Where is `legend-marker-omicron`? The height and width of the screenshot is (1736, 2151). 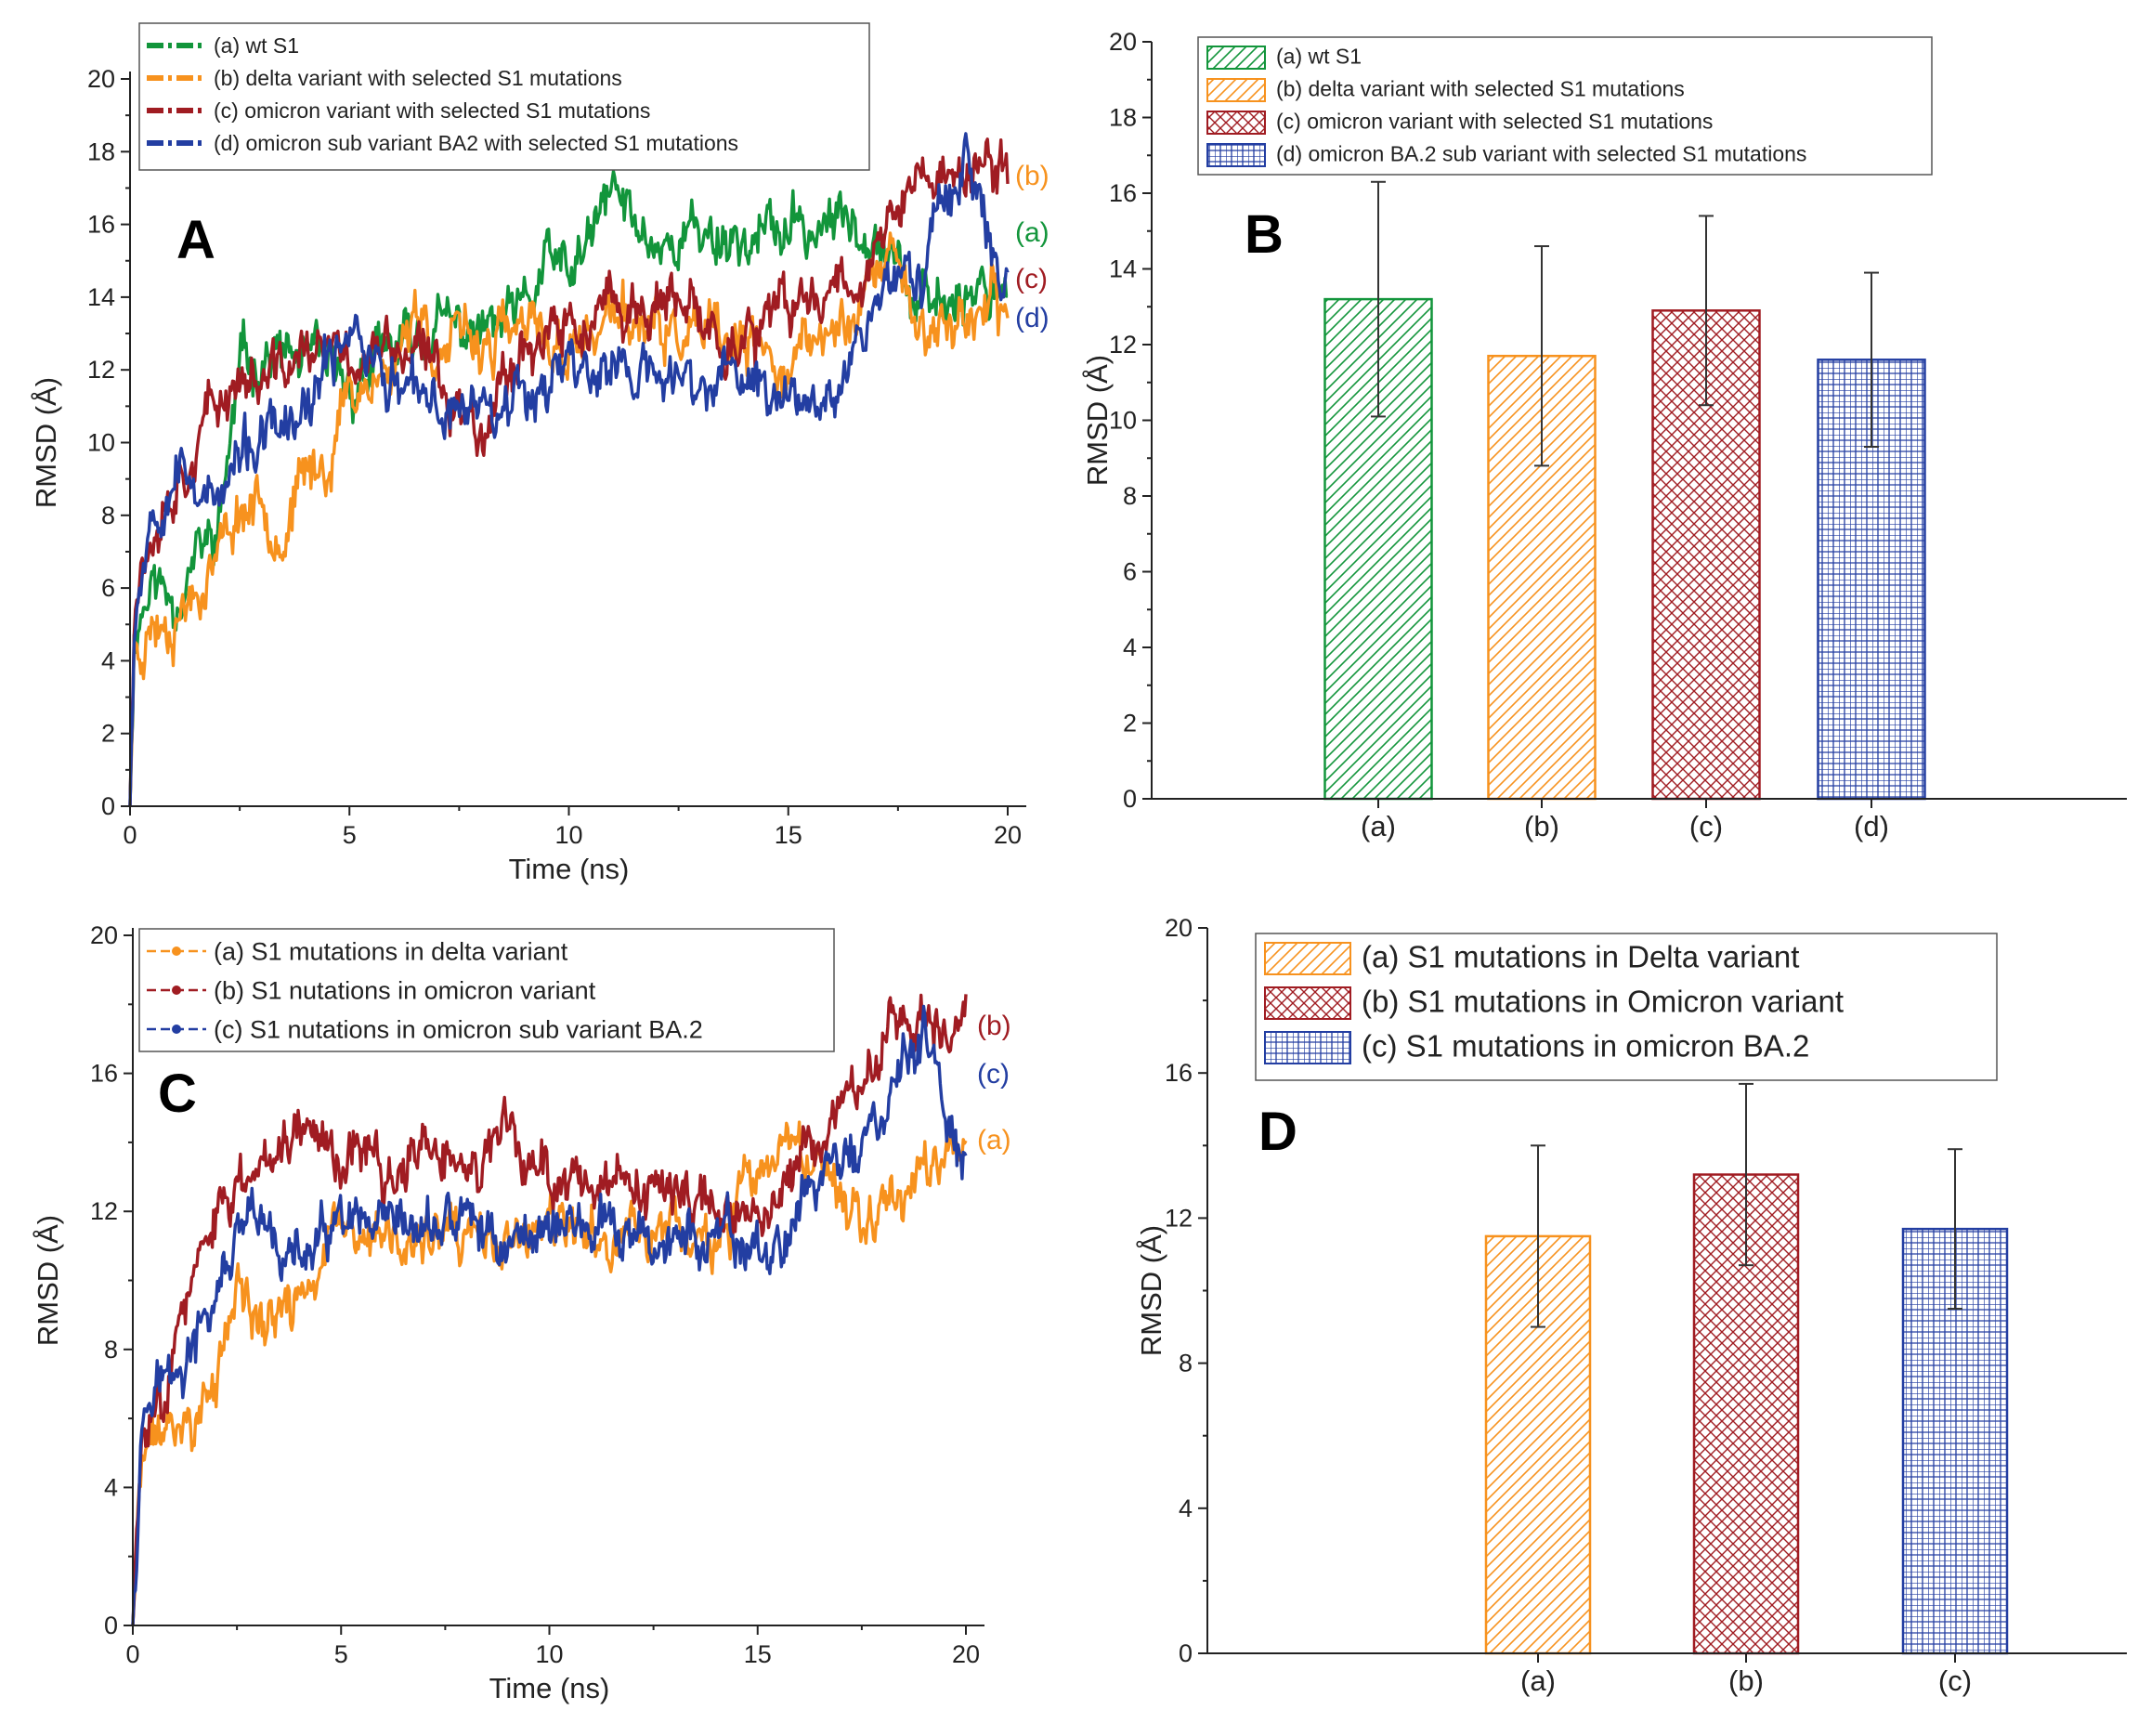 legend-marker-omicron is located at coordinates (176, 990).